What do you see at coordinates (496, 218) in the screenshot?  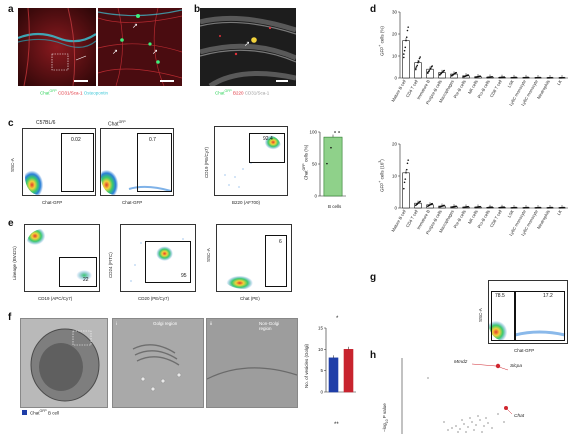 I see `x-tick-label: CD8 T cell` at bounding box center [496, 218].